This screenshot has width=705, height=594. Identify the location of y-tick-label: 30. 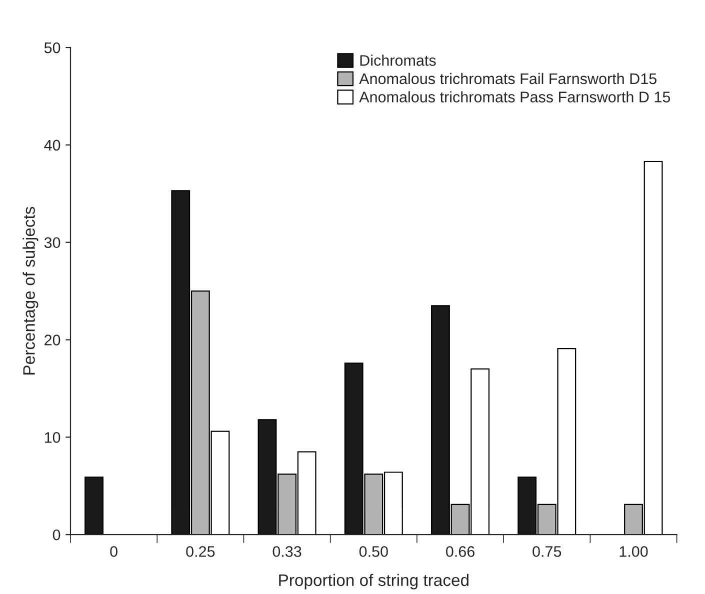
(52, 242).